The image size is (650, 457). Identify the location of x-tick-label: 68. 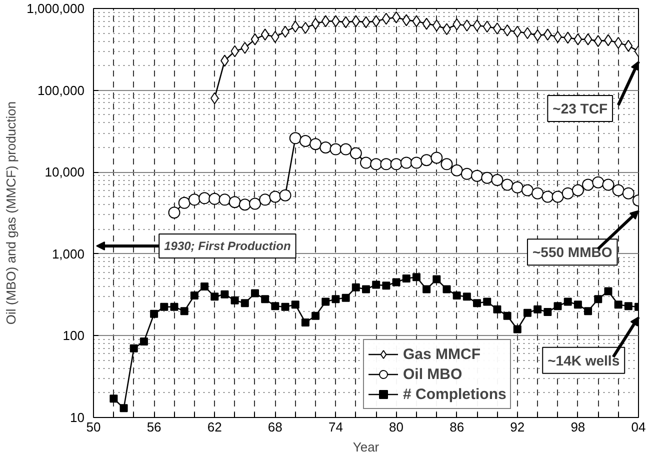
(275, 427).